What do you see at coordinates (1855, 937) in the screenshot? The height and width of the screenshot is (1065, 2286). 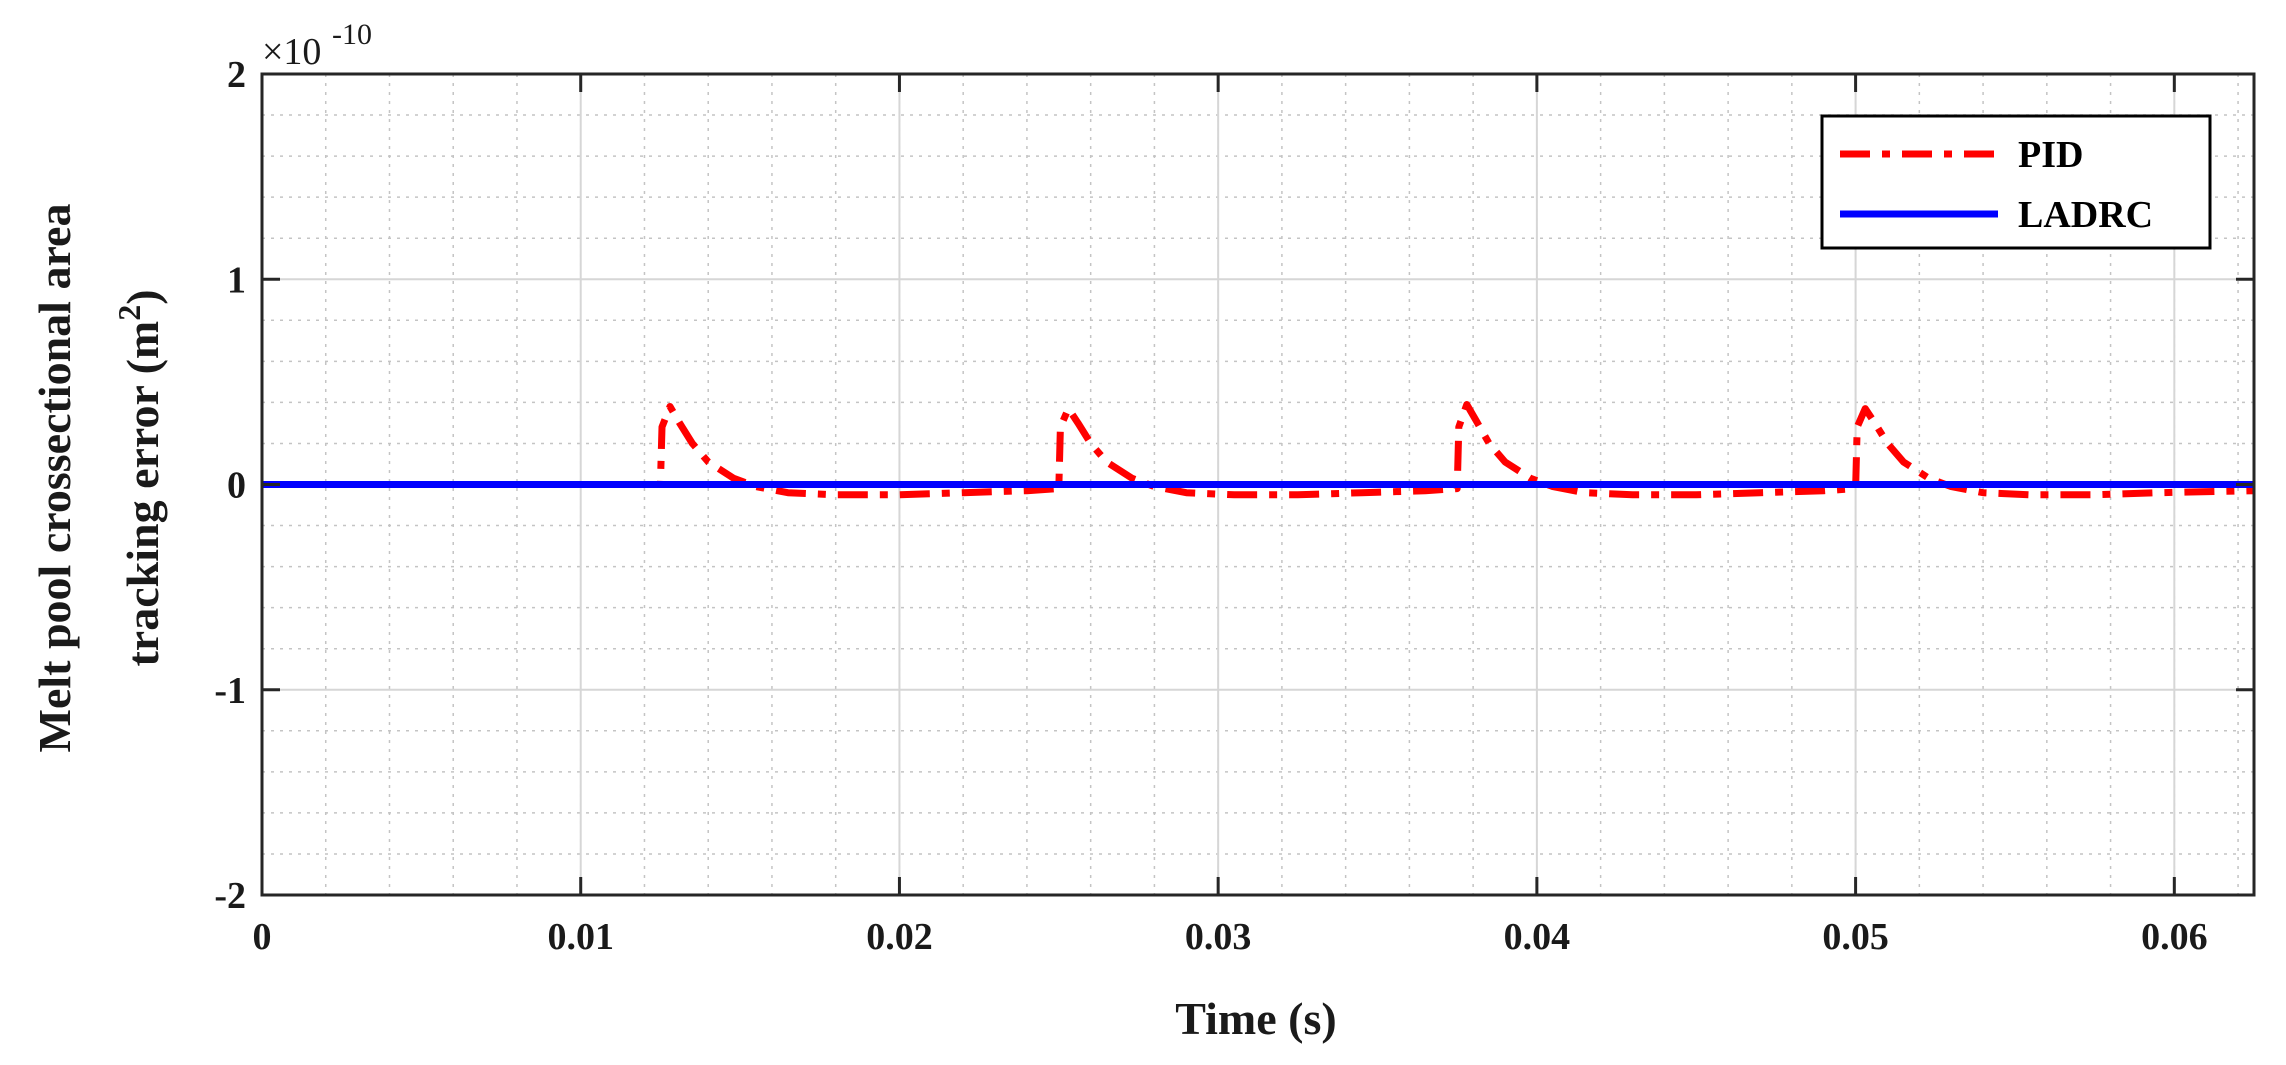 I see `x-tick-label: 0.05` at bounding box center [1855, 937].